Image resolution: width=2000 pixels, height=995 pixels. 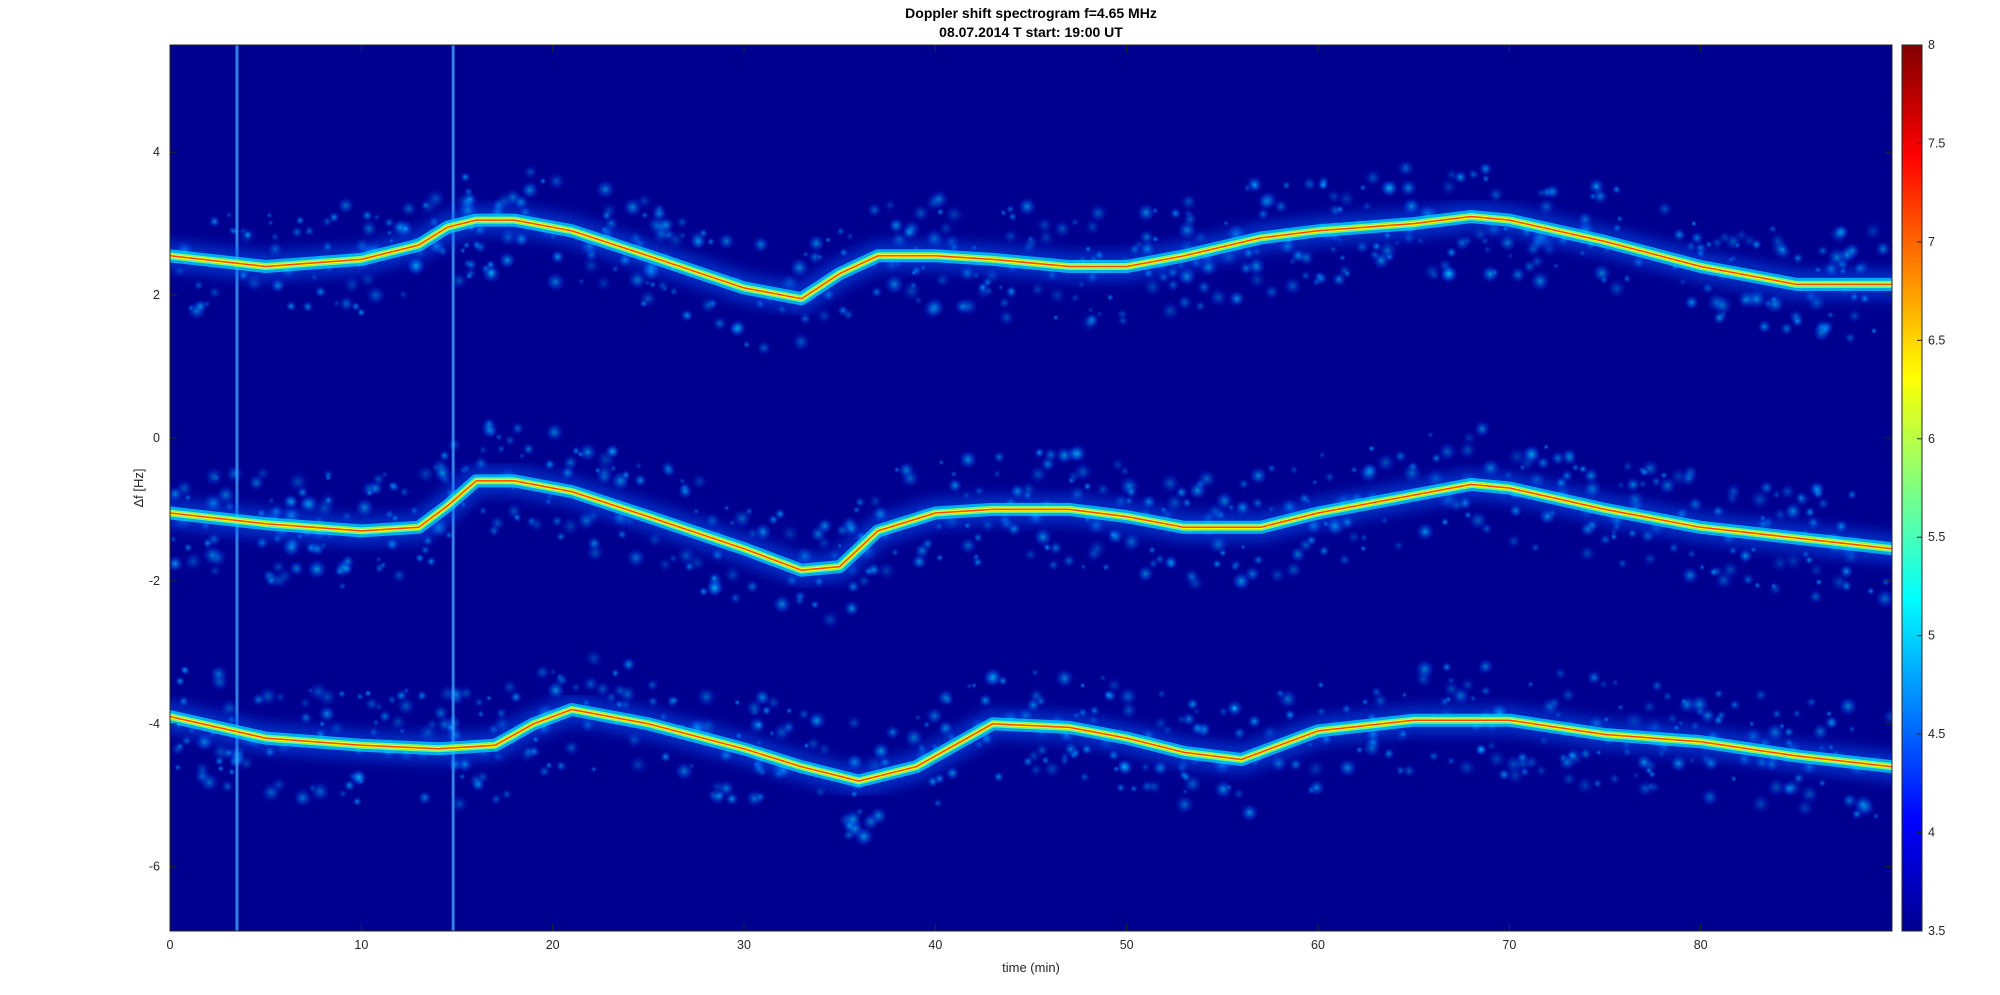 I want to click on trace-line, so click(x=1031, y=257).